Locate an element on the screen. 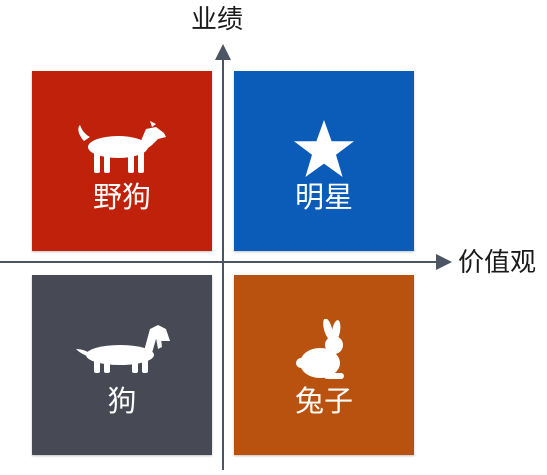  x-axis-label: 价值观 is located at coordinates (497, 263).